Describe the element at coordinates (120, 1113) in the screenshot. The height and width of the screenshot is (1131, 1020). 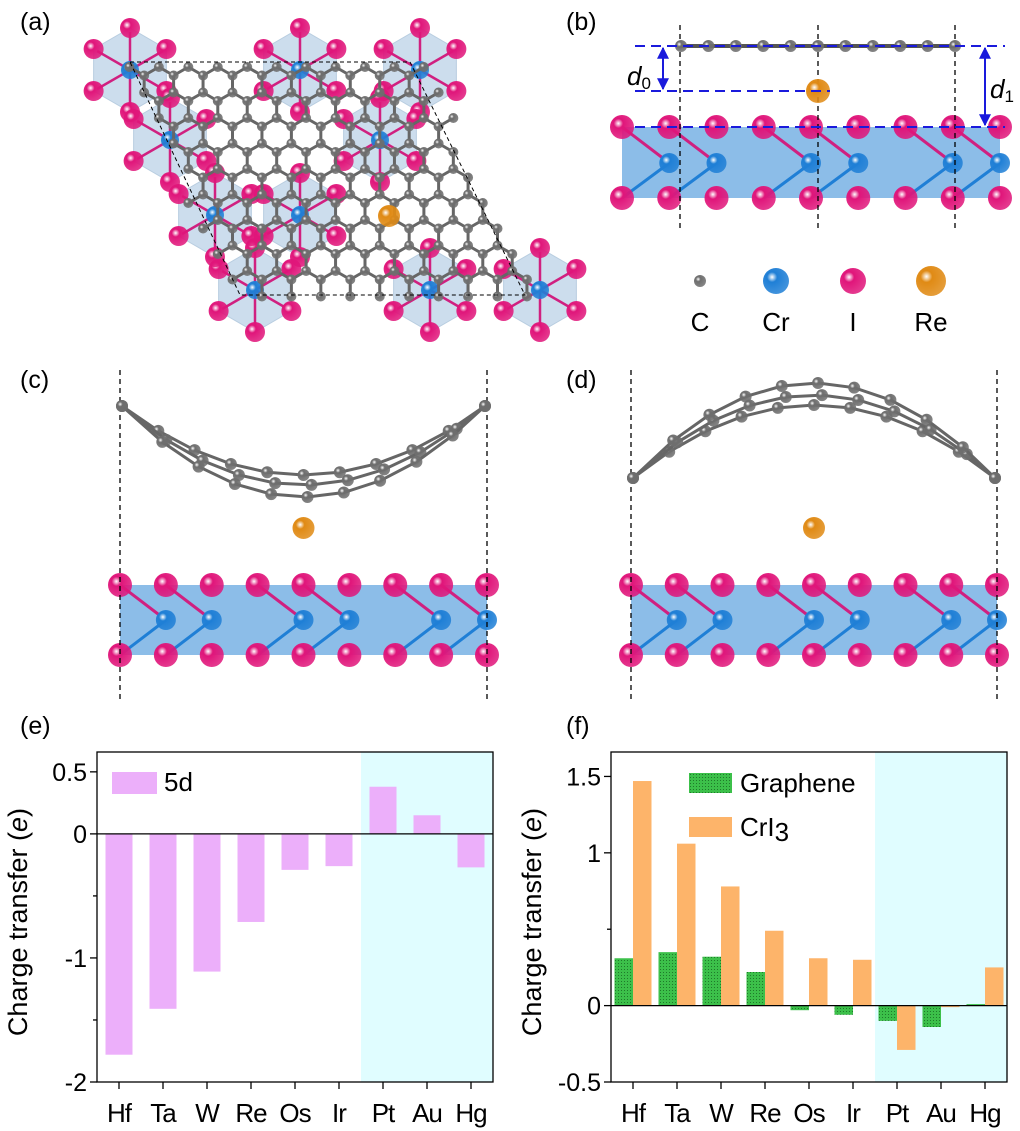
I see `x-tick-label: Hf` at that location.